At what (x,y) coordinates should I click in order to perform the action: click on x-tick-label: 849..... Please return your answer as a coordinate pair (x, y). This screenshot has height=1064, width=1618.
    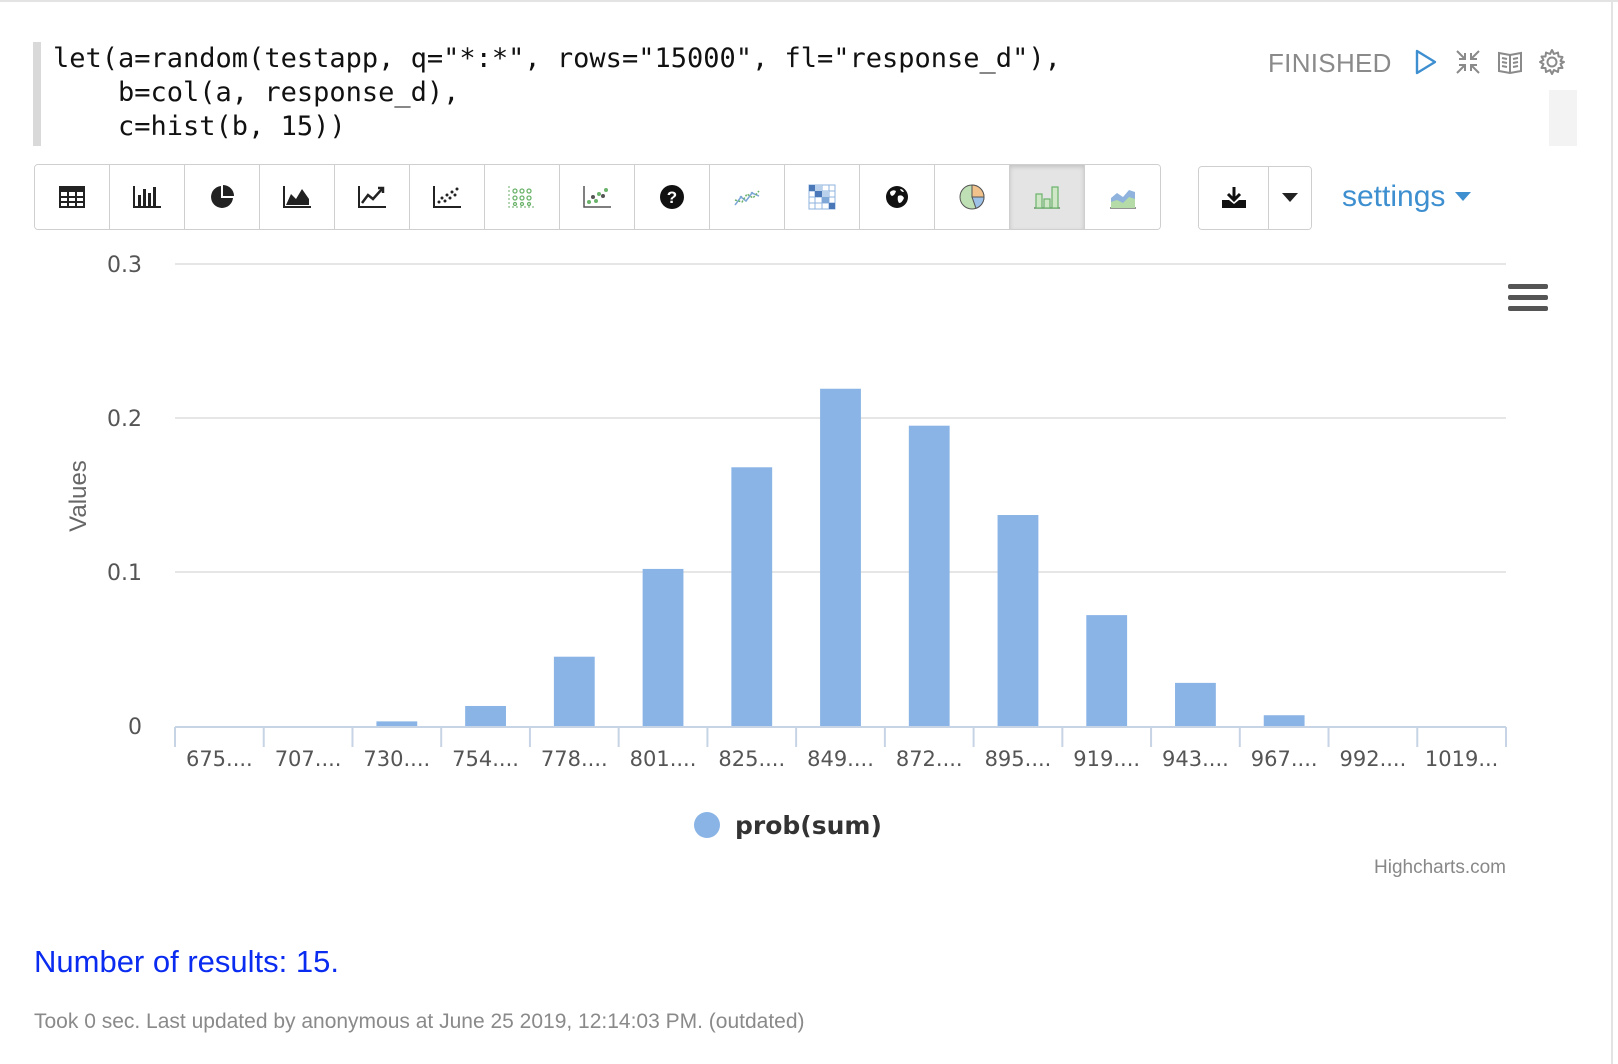
    Looking at the image, I should click on (840, 759).